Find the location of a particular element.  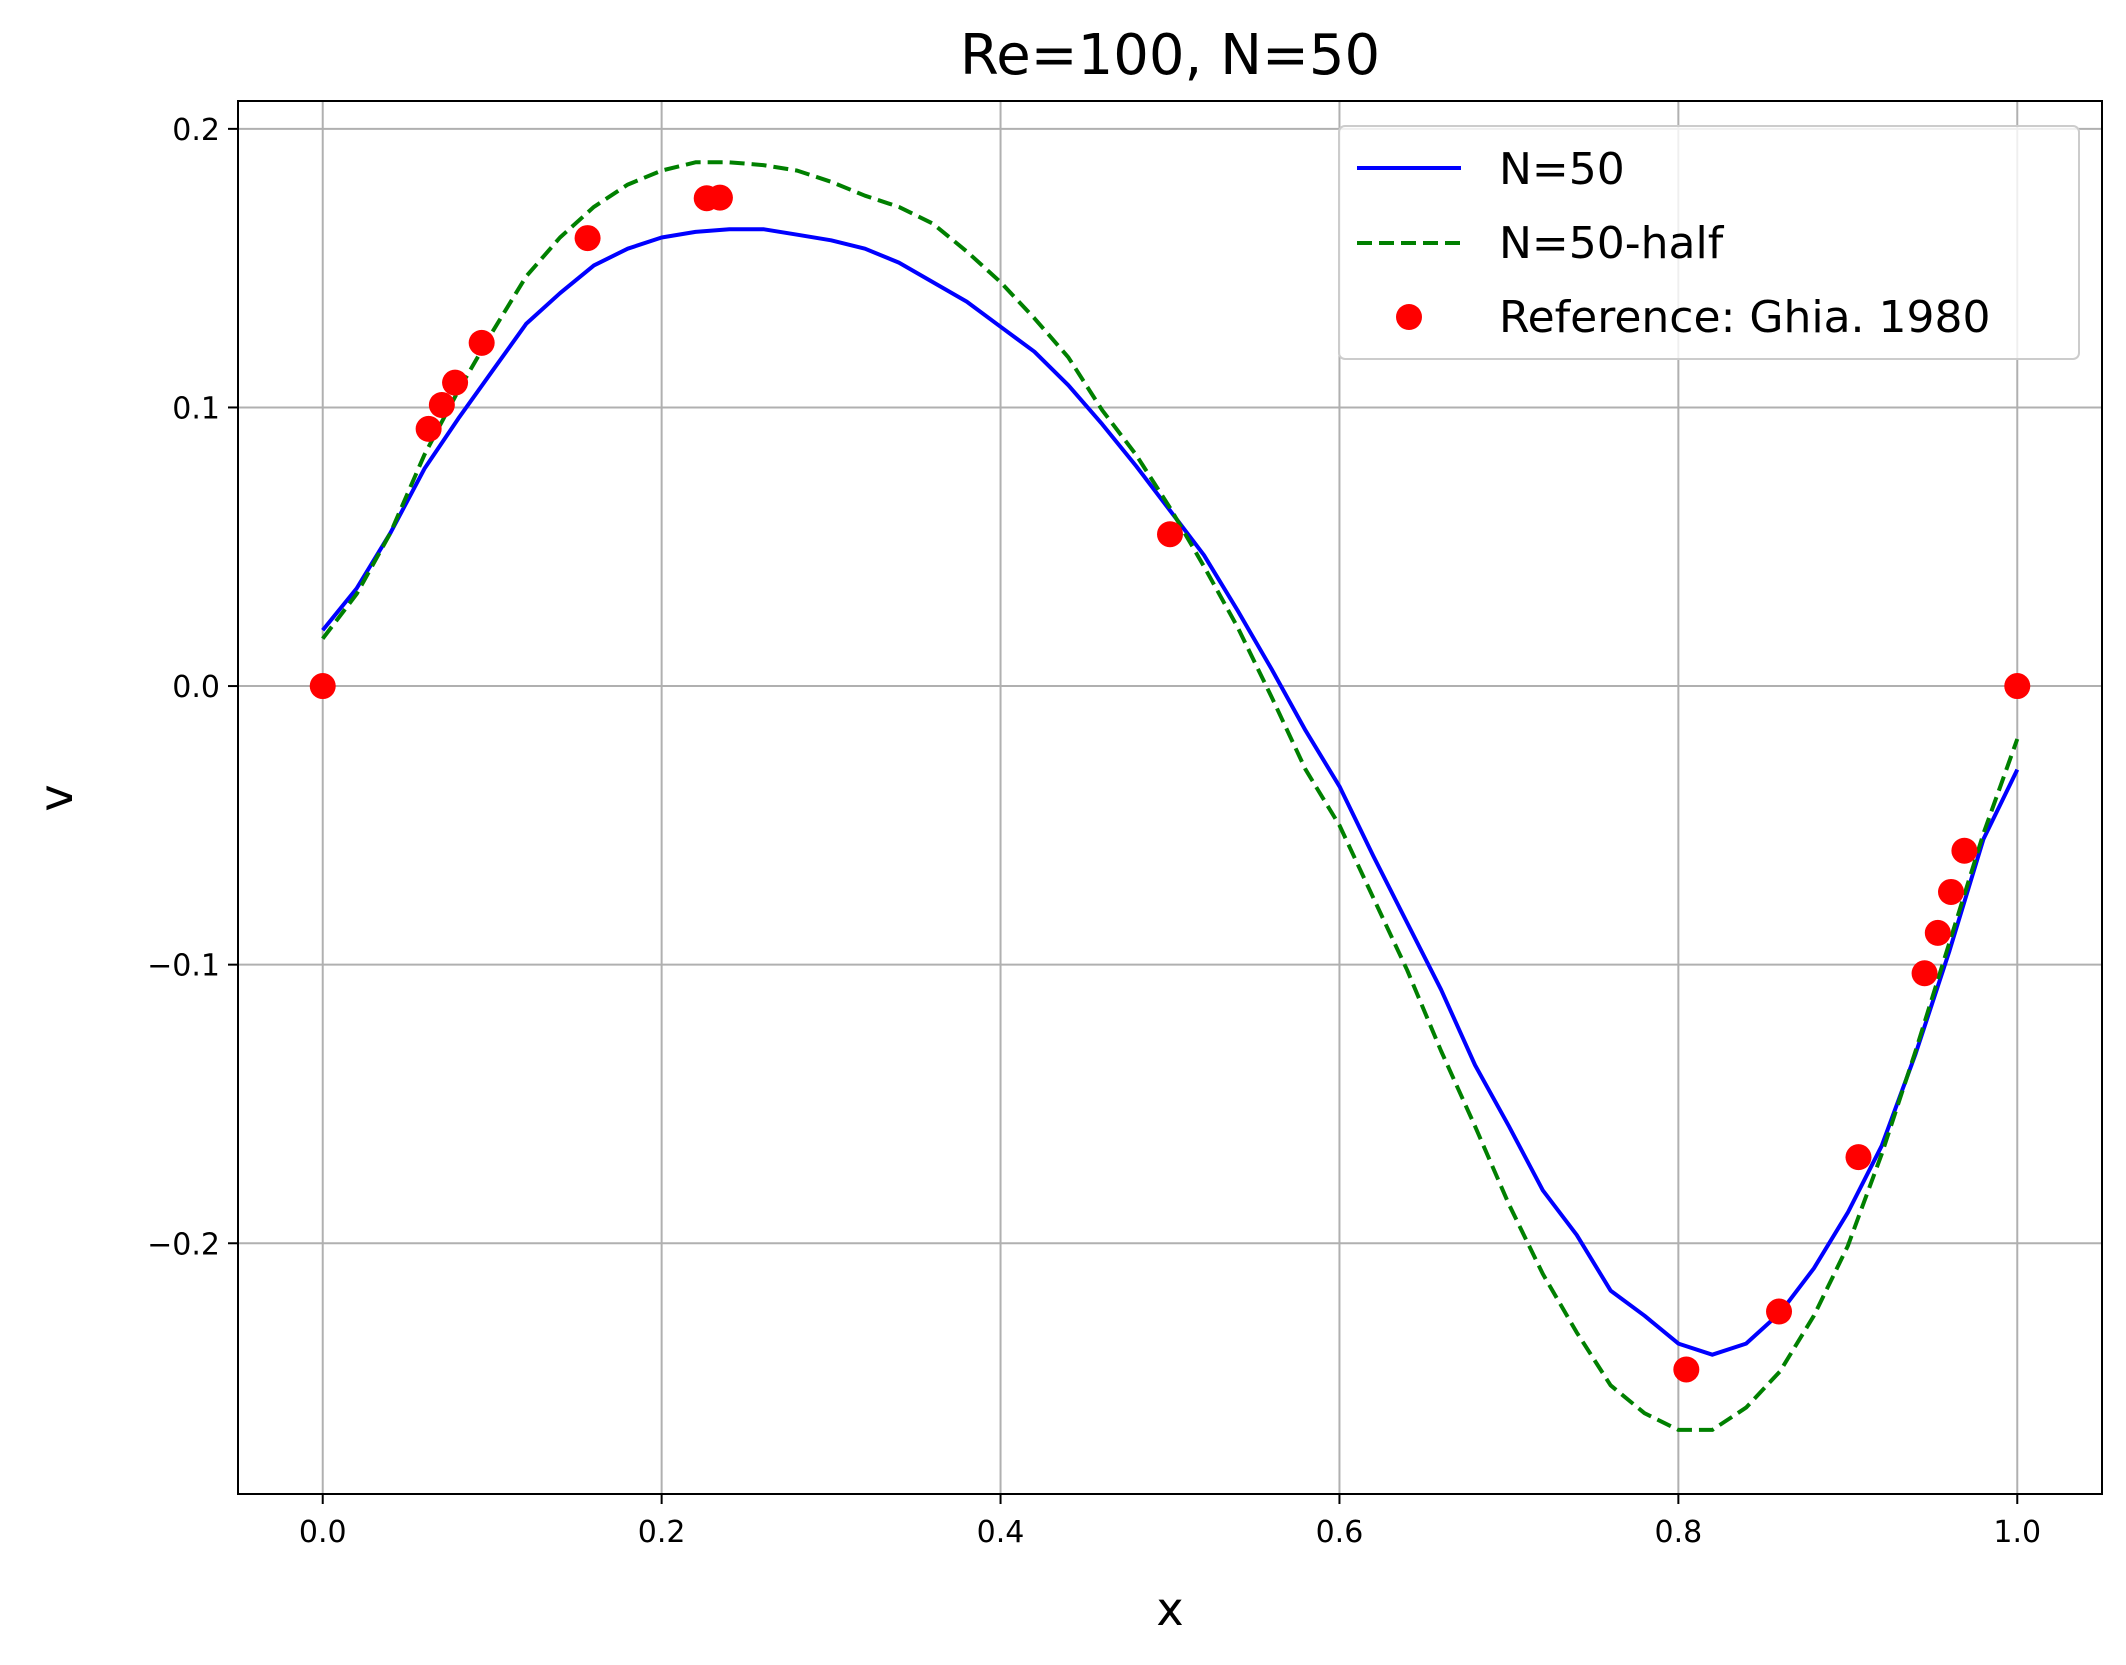

legend: N=50 N=50-half Reference: Ghia. 1980 is located at coordinates (1709, 242).